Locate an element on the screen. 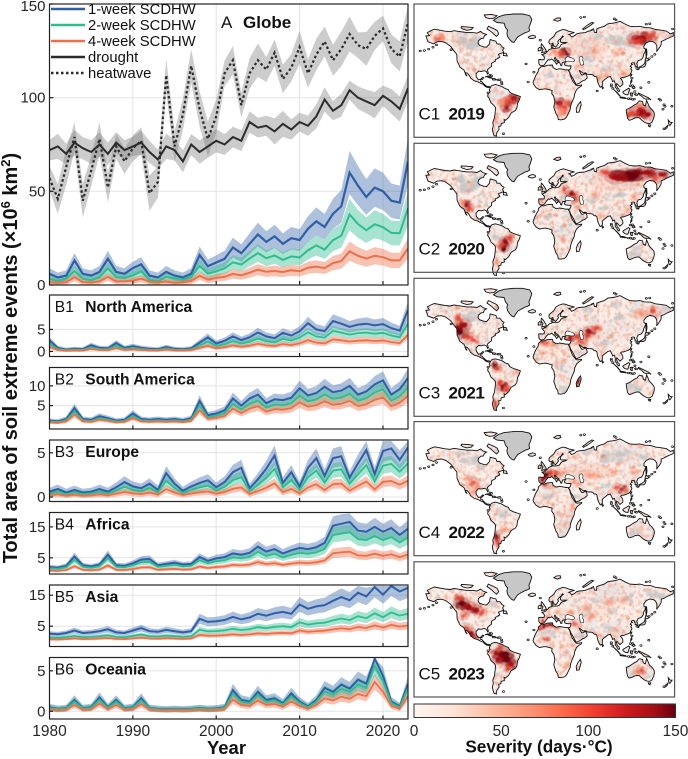 The width and height of the screenshot is (688, 759). svg-text: 2019 is located at coordinates (467, 114).